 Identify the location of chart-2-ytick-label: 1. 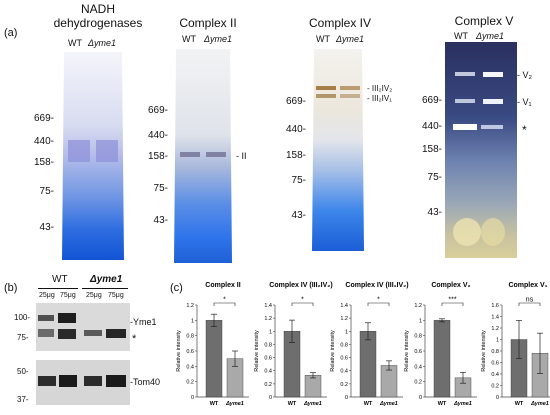
(270, 332).